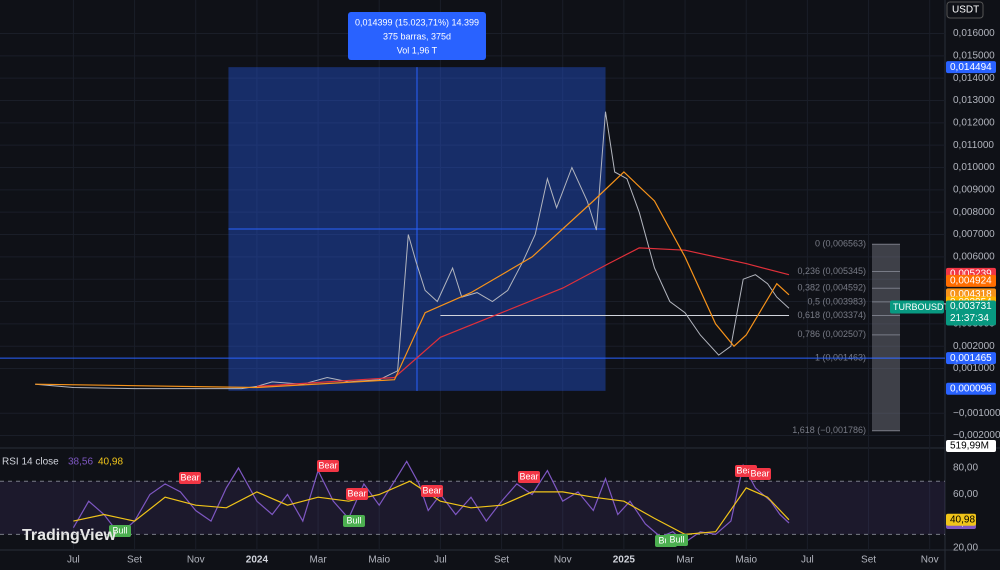  I want to click on price-tag-label: 0,000096, so click(971, 388).